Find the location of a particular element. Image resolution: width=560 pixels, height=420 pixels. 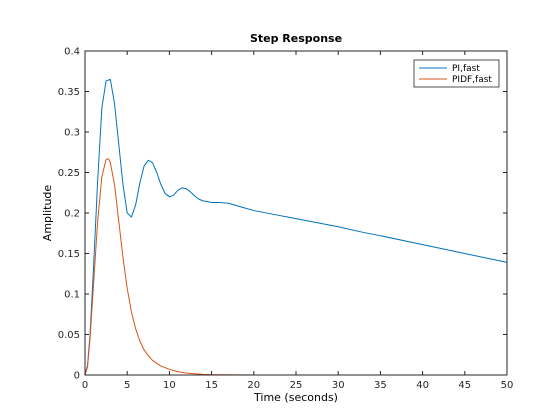

x-tick-label: 30 is located at coordinates (338, 385).